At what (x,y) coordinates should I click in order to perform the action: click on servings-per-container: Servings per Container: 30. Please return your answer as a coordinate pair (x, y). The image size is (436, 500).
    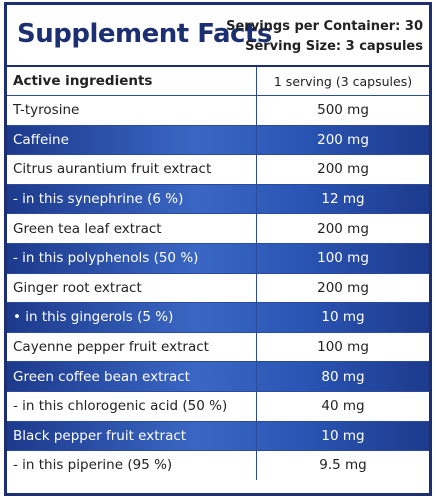
    Looking at the image, I should click on (324, 26).